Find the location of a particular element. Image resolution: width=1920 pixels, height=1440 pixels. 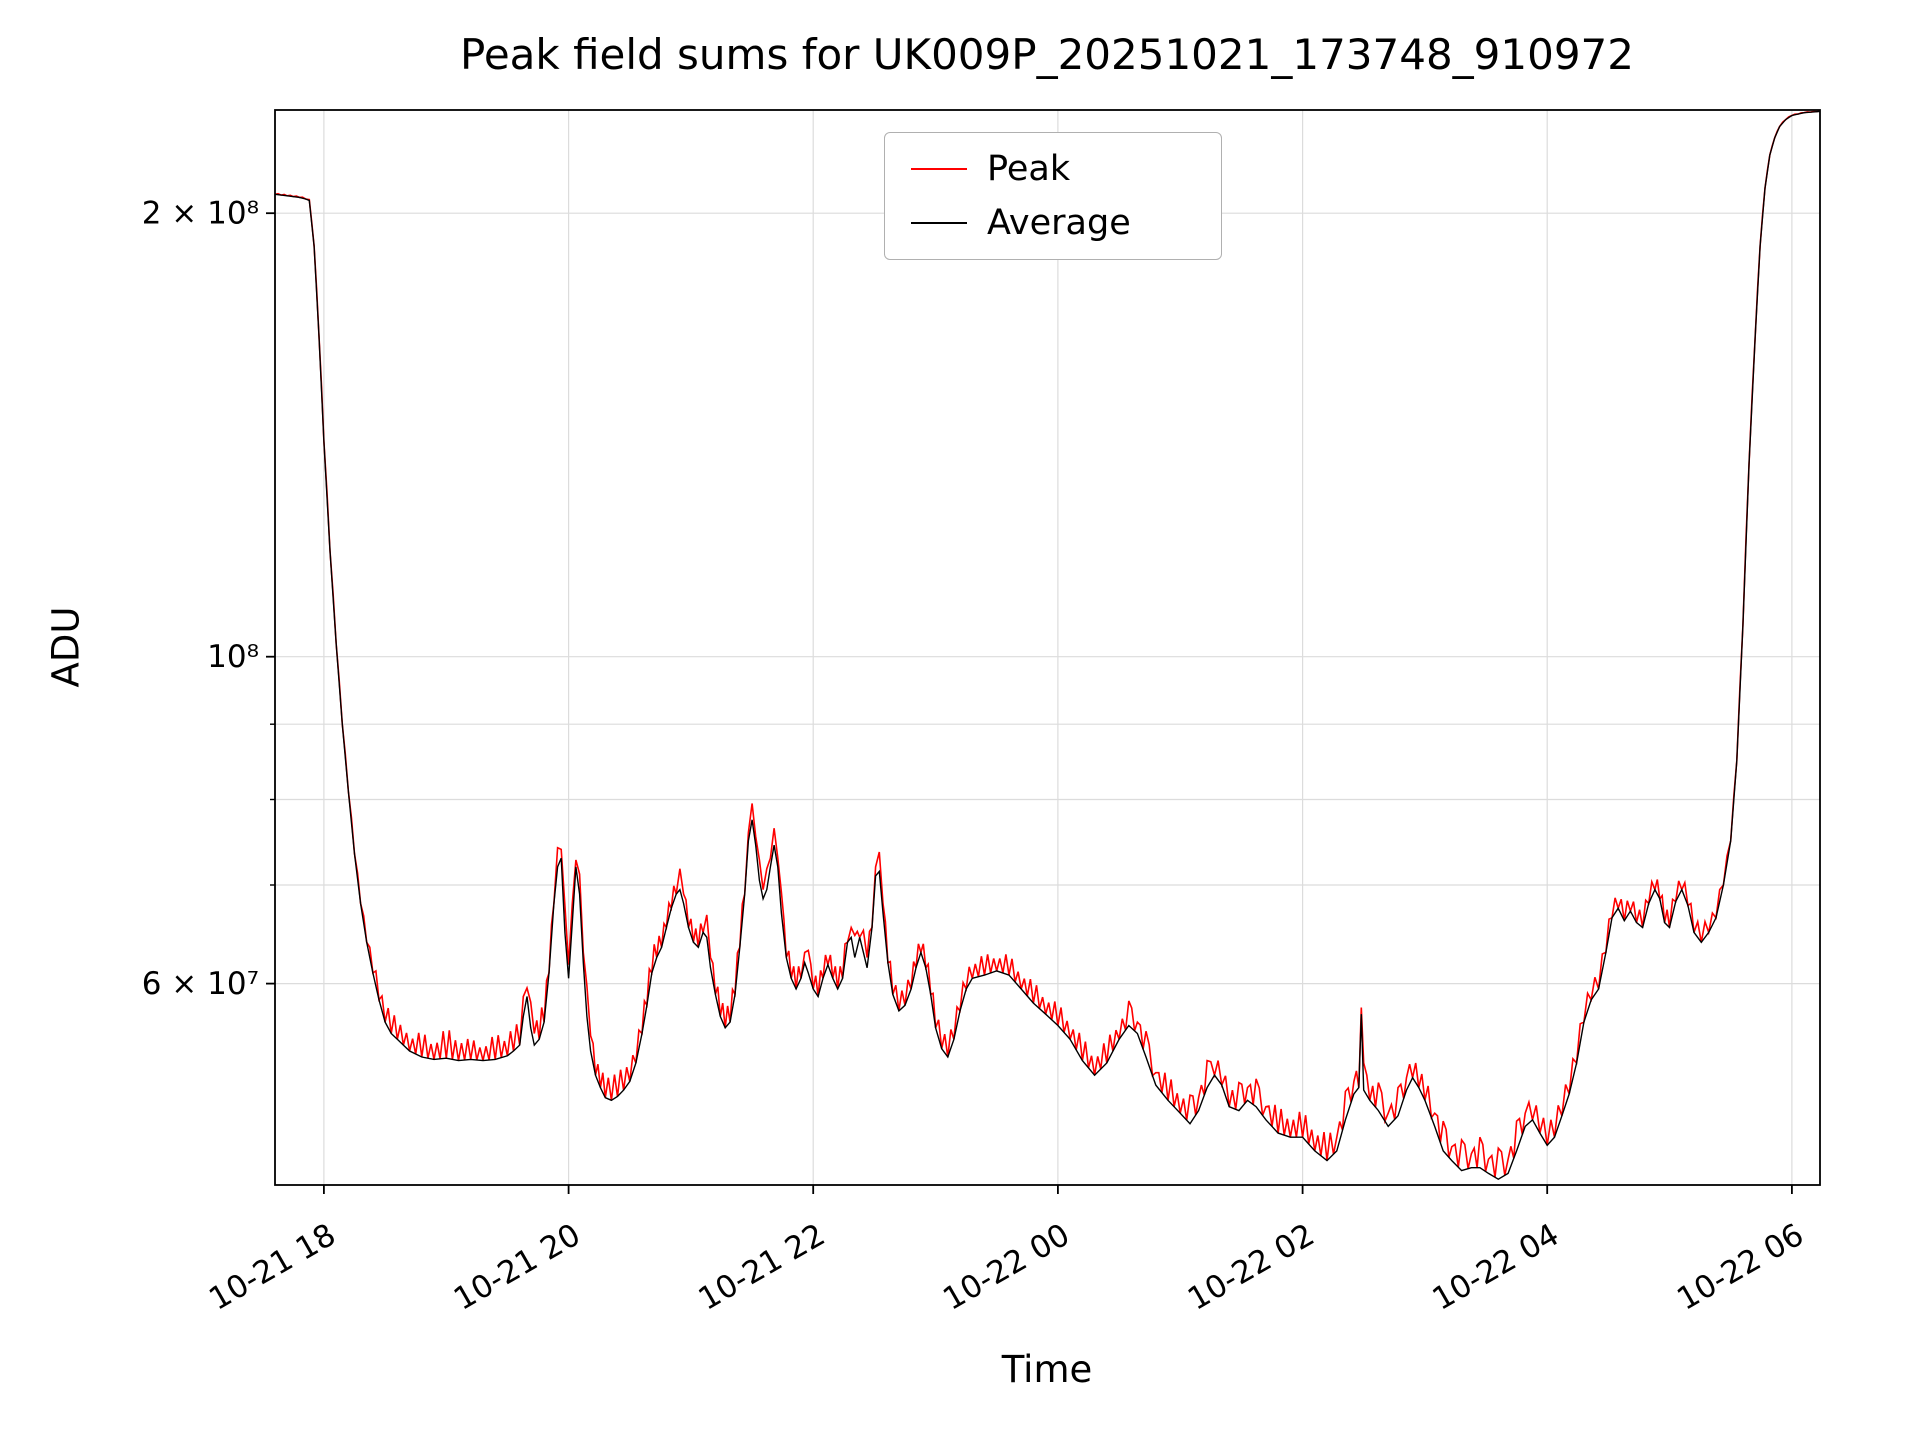

legend-entry-peak: Peak is located at coordinates (1053, 169).